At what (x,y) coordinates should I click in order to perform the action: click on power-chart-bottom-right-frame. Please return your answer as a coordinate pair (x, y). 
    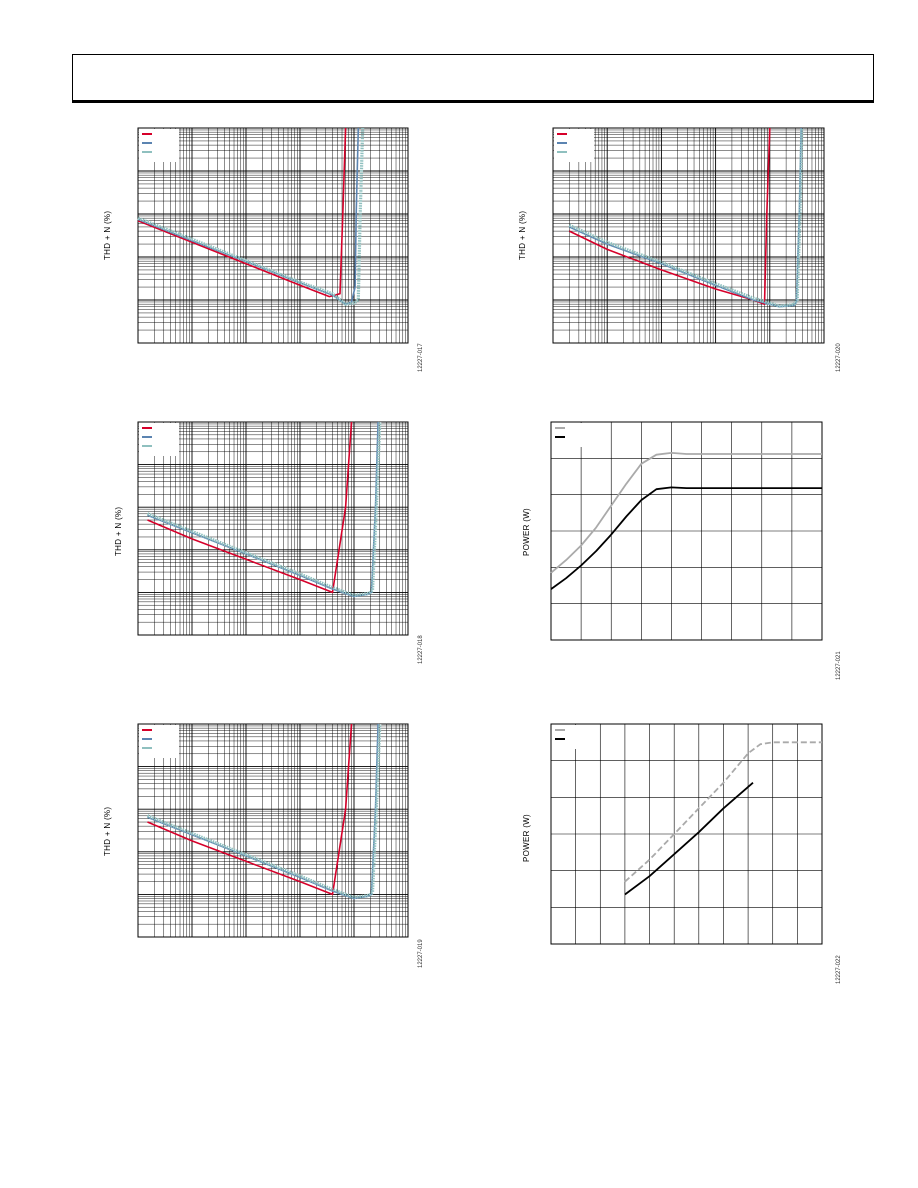
    Looking at the image, I should click on (686, 834).